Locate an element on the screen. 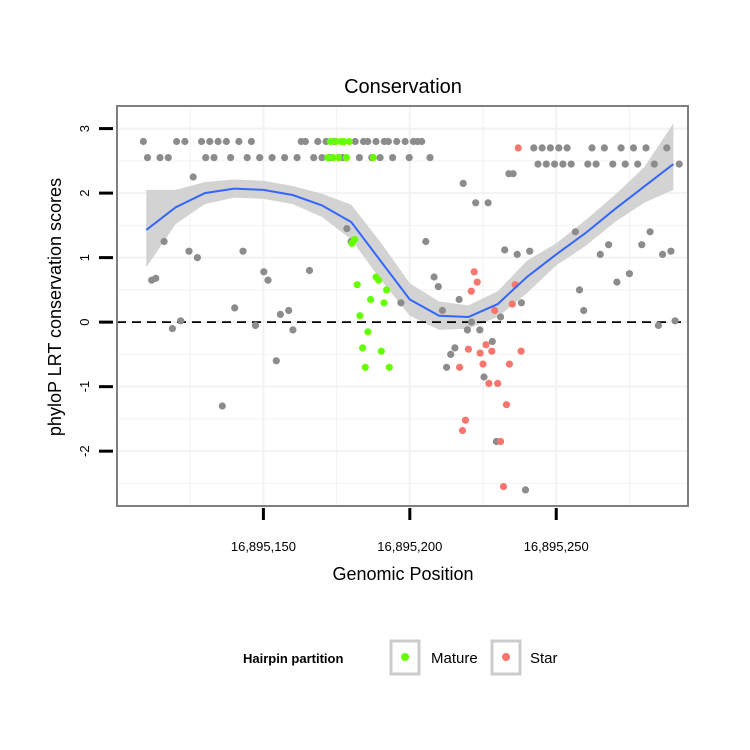 The width and height of the screenshot is (750, 750). smooth-line is located at coordinates (410, 241).